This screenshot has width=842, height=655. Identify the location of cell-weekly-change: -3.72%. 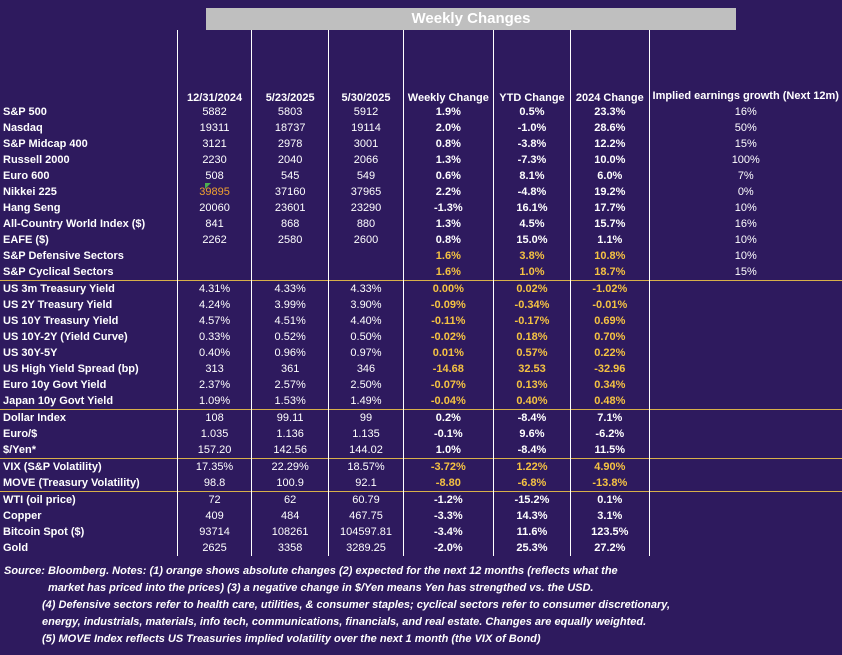
(448, 466).